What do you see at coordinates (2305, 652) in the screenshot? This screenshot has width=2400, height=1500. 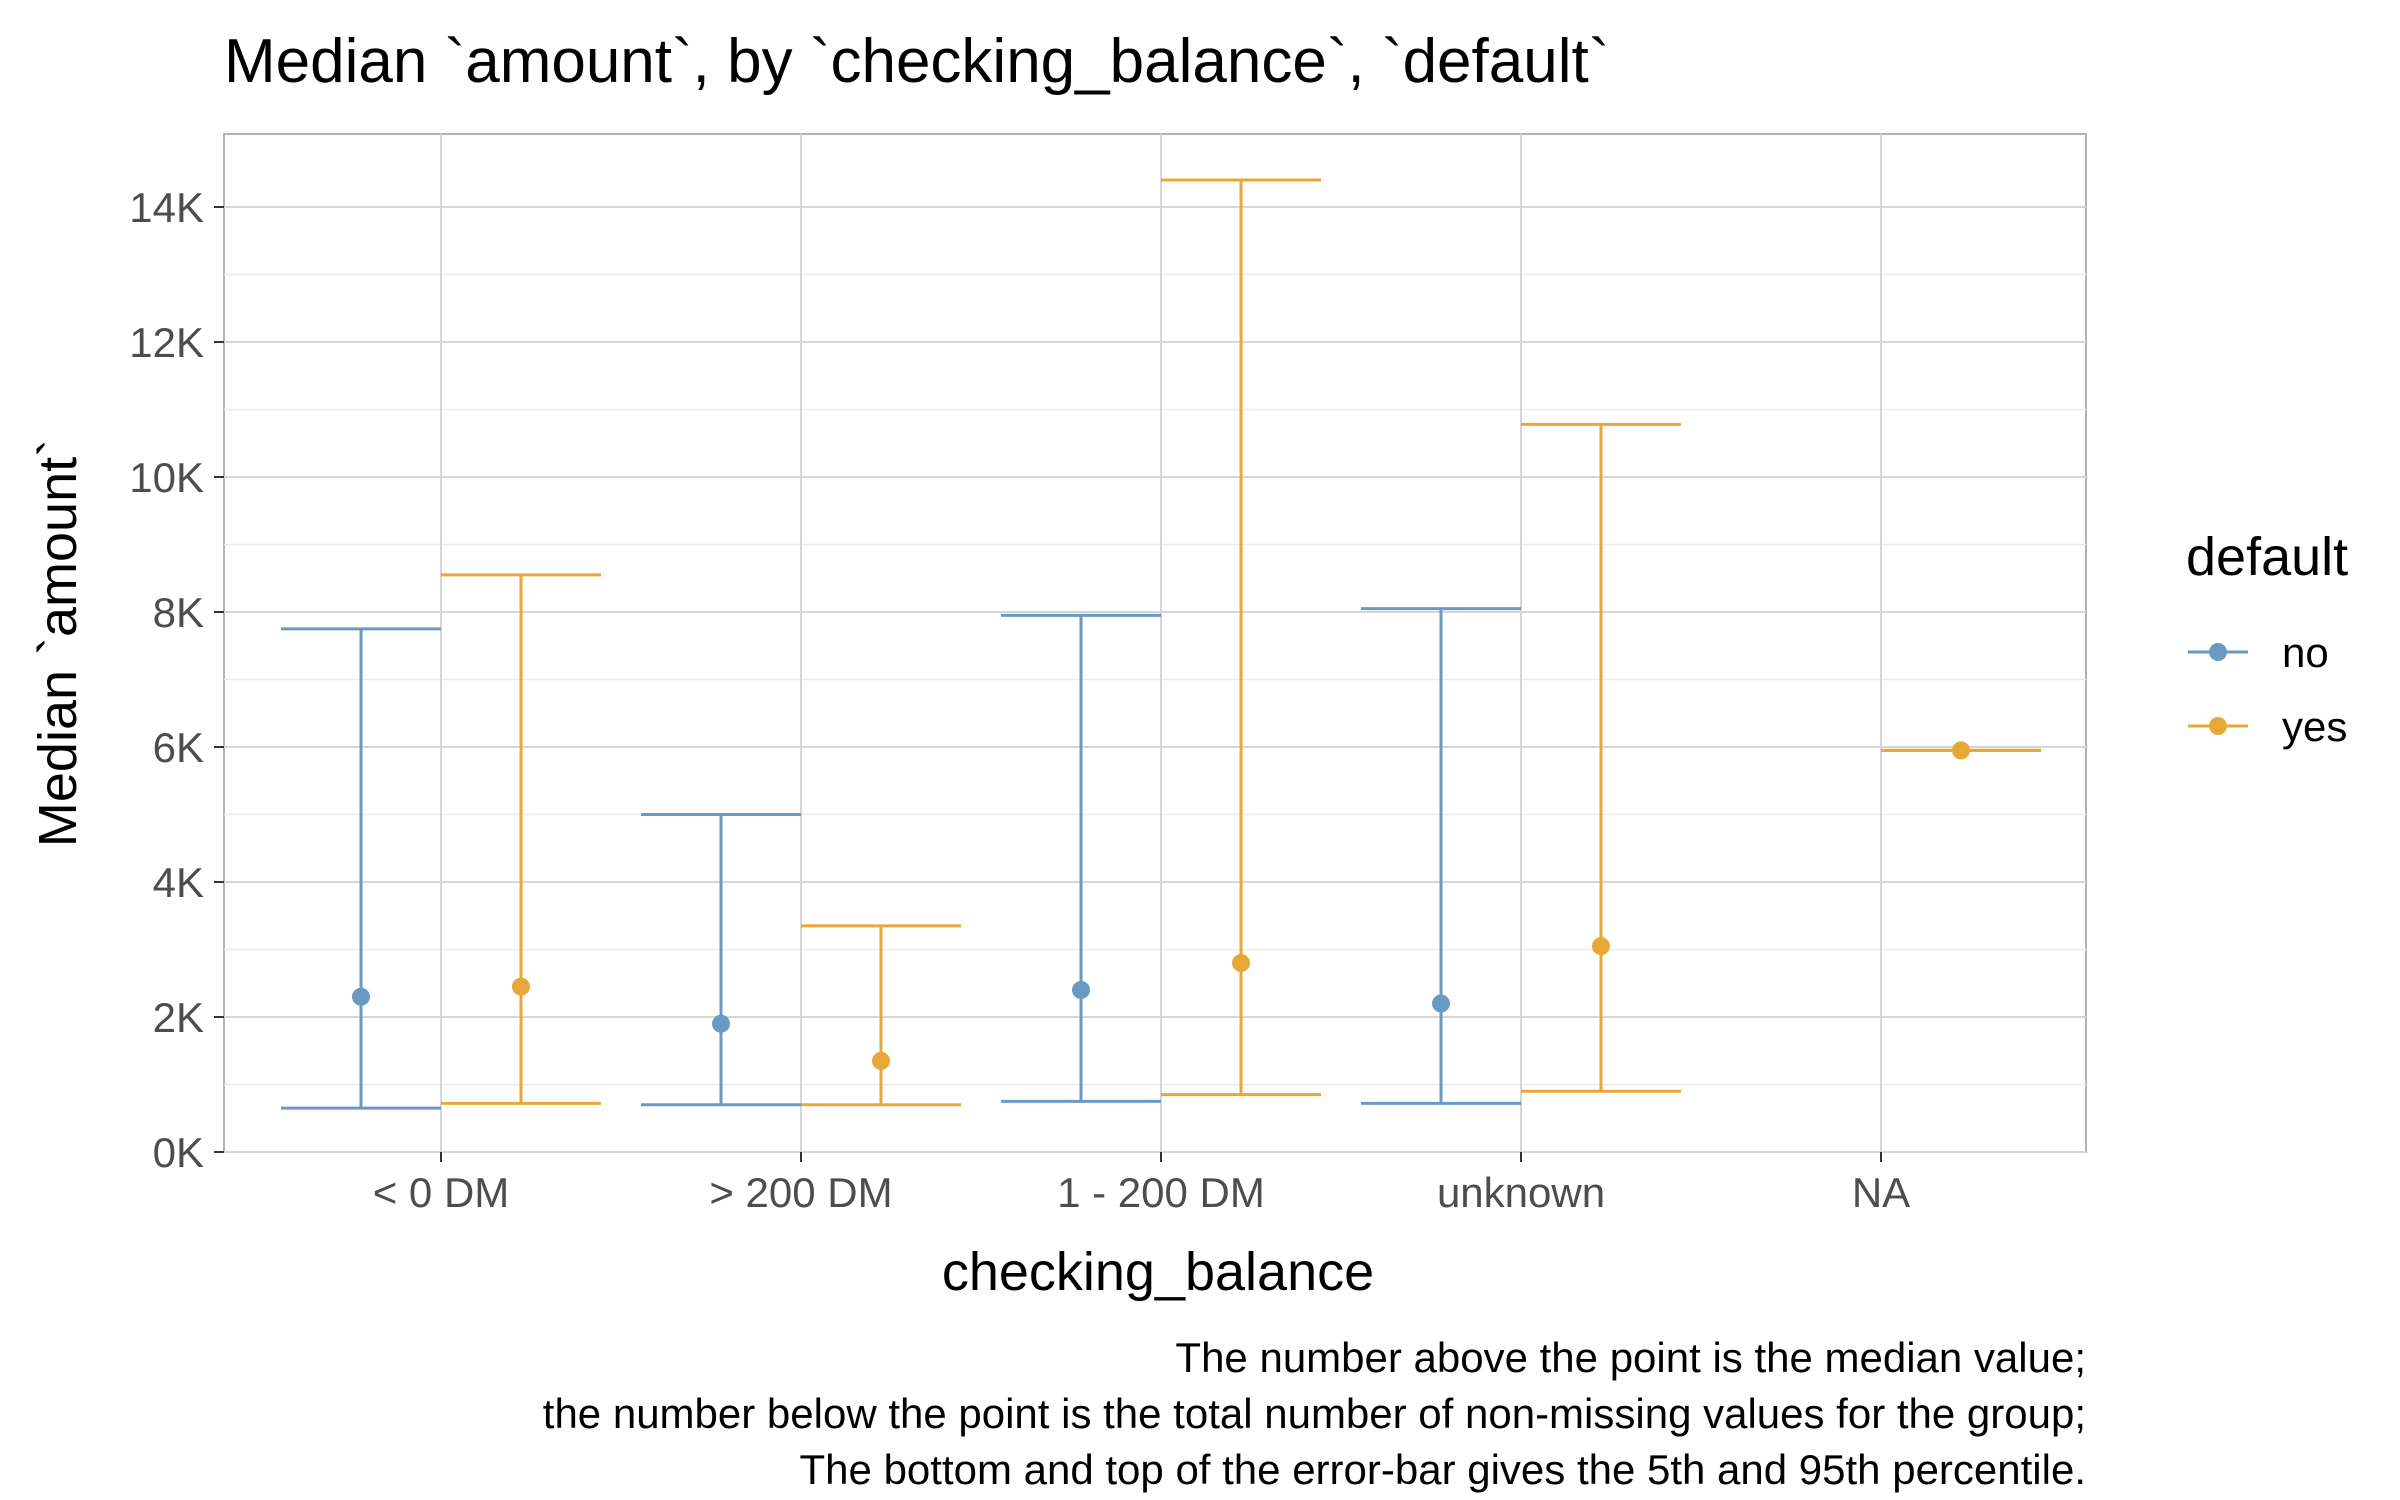 I see `legend-label: no` at bounding box center [2305, 652].